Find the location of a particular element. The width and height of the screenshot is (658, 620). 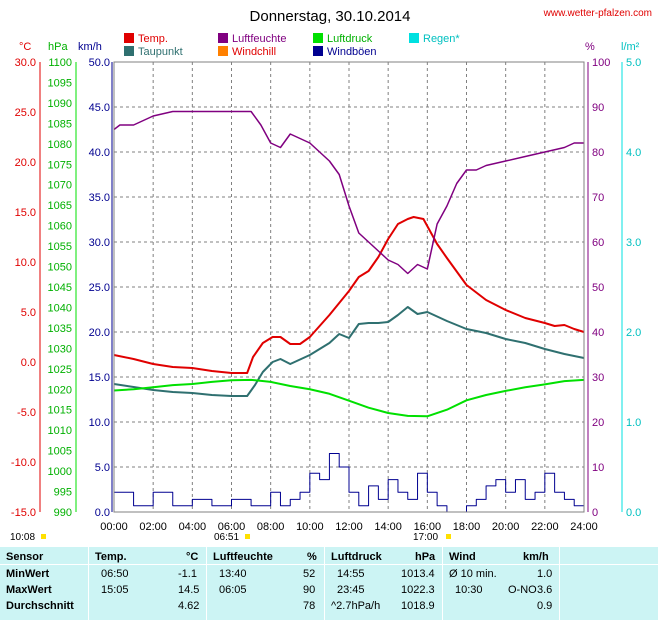

pressure-tick-label: 1080 is located at coordinates (60, 145).